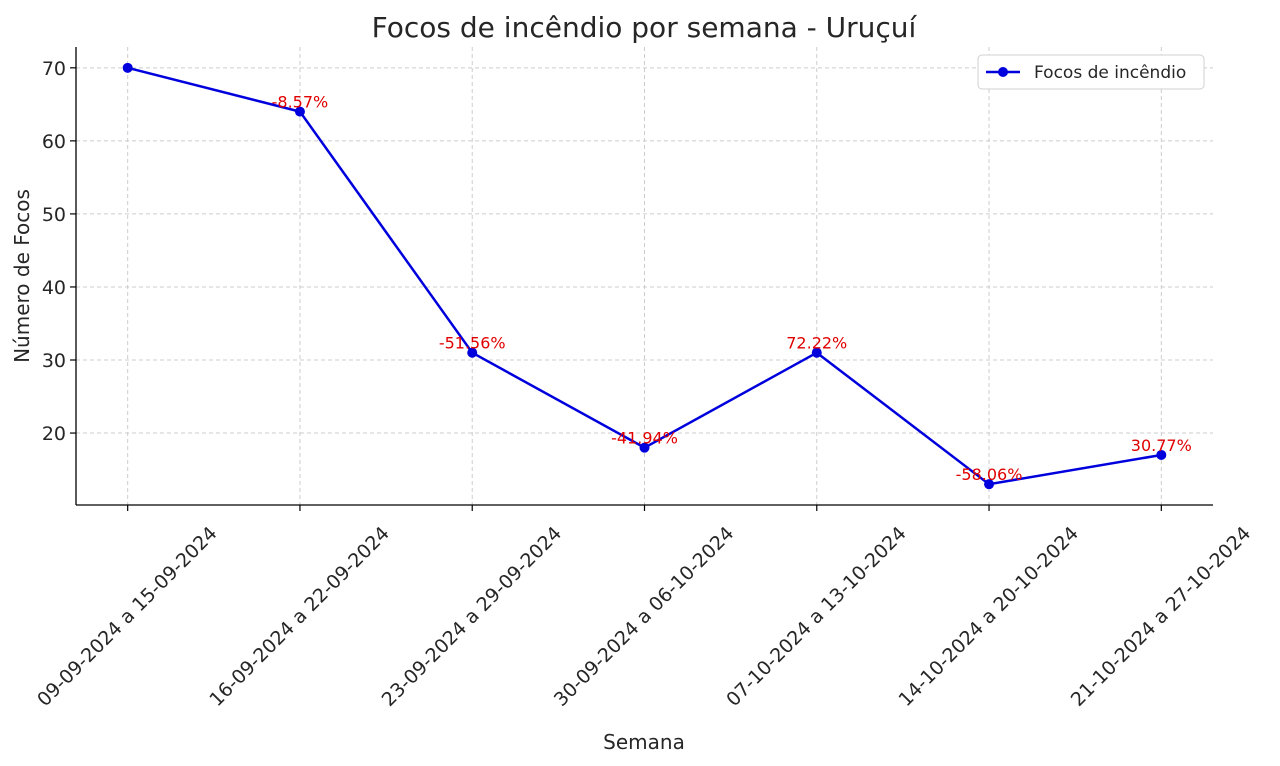 This screenshot has width=1280, height=766. I want to click on x-tick-label: 21-10-2024 a 27-10-2024, so click(1161, 616).